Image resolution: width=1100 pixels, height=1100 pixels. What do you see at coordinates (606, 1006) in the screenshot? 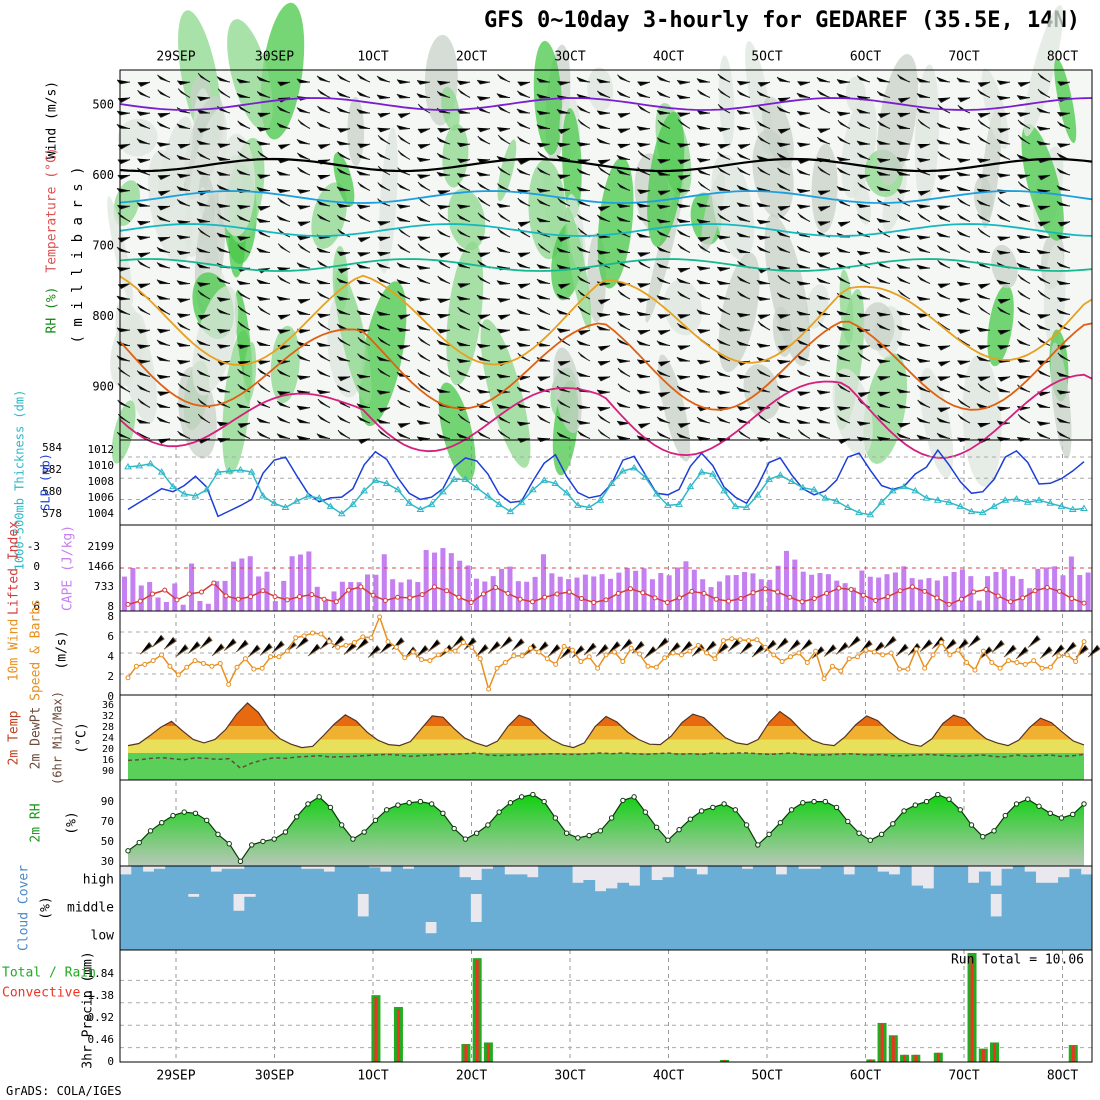
I see `precip-panel-frame` at bounding box center [606, 1006].